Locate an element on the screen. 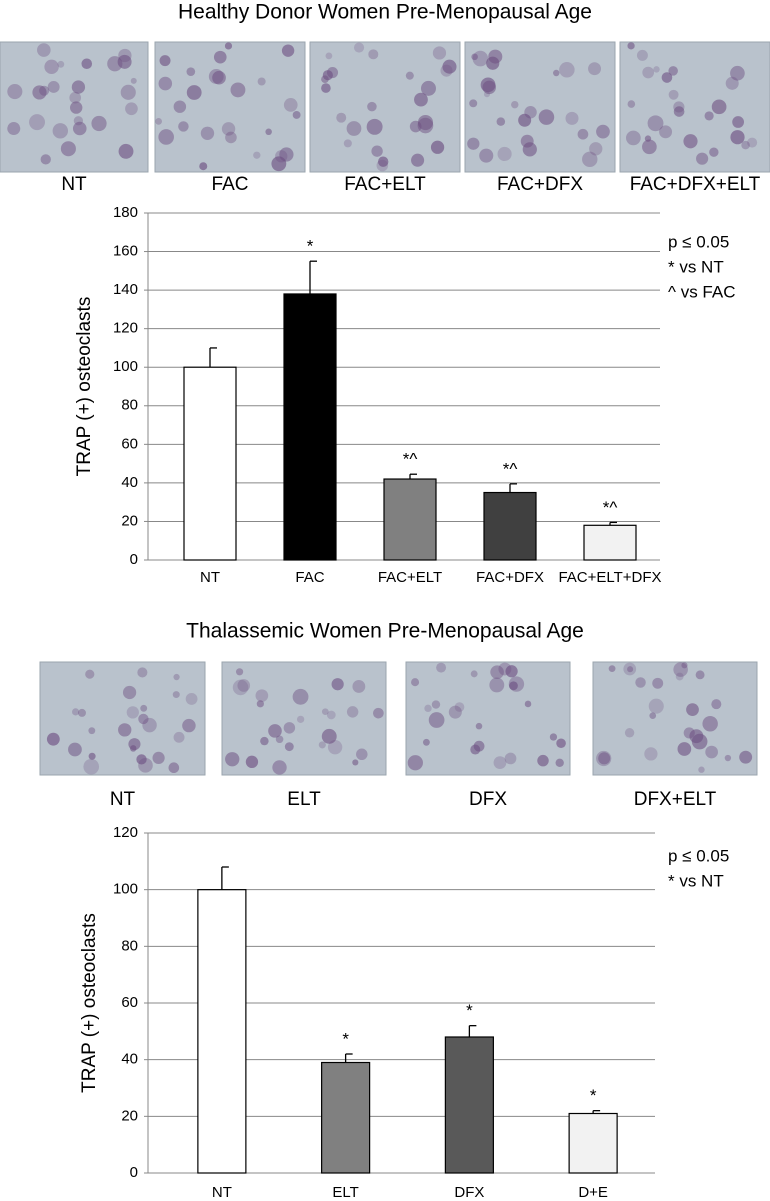  y-tick-label: 40 is located at coordinates (129, 482).